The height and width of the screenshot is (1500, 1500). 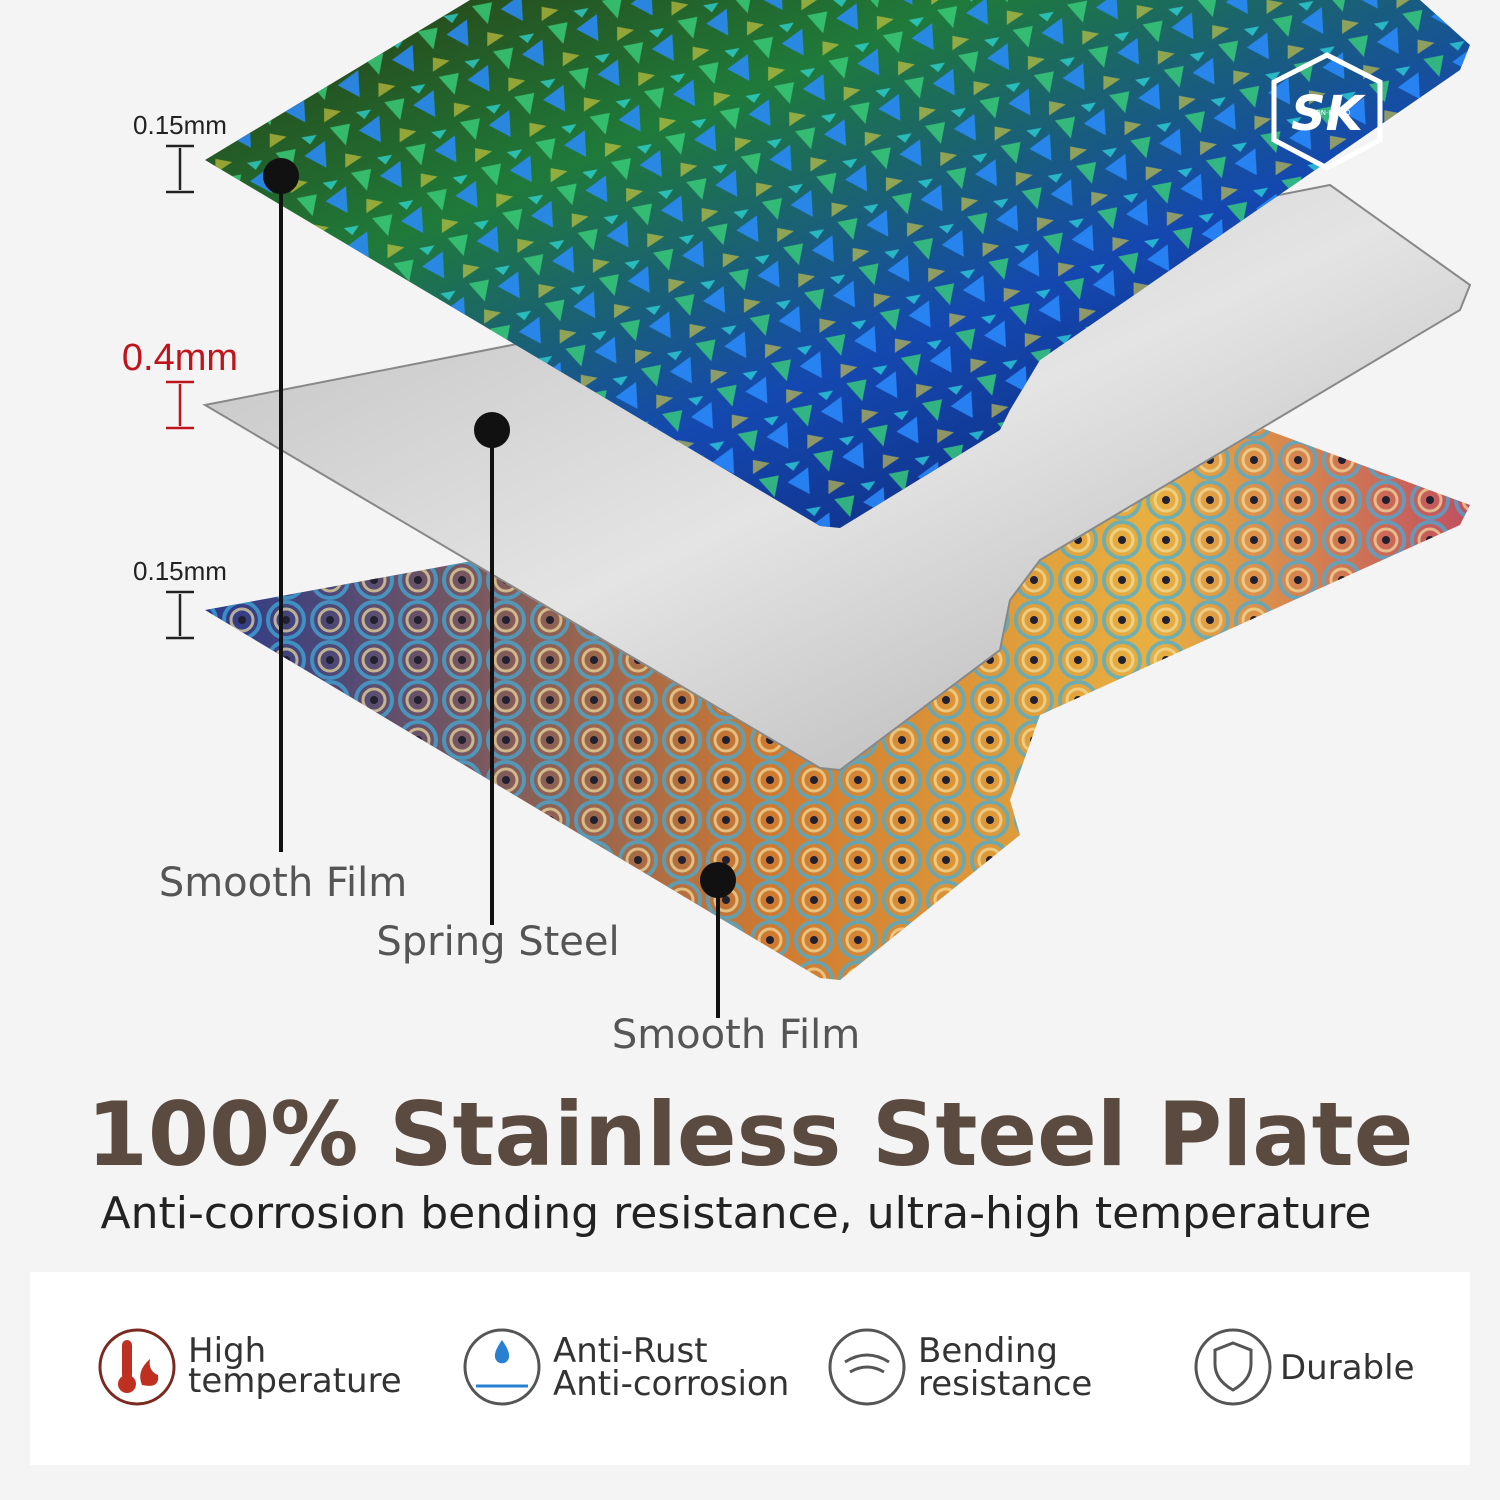 I want to click on logo: SK SHION·KWOO, so click(x=1327, y=111).